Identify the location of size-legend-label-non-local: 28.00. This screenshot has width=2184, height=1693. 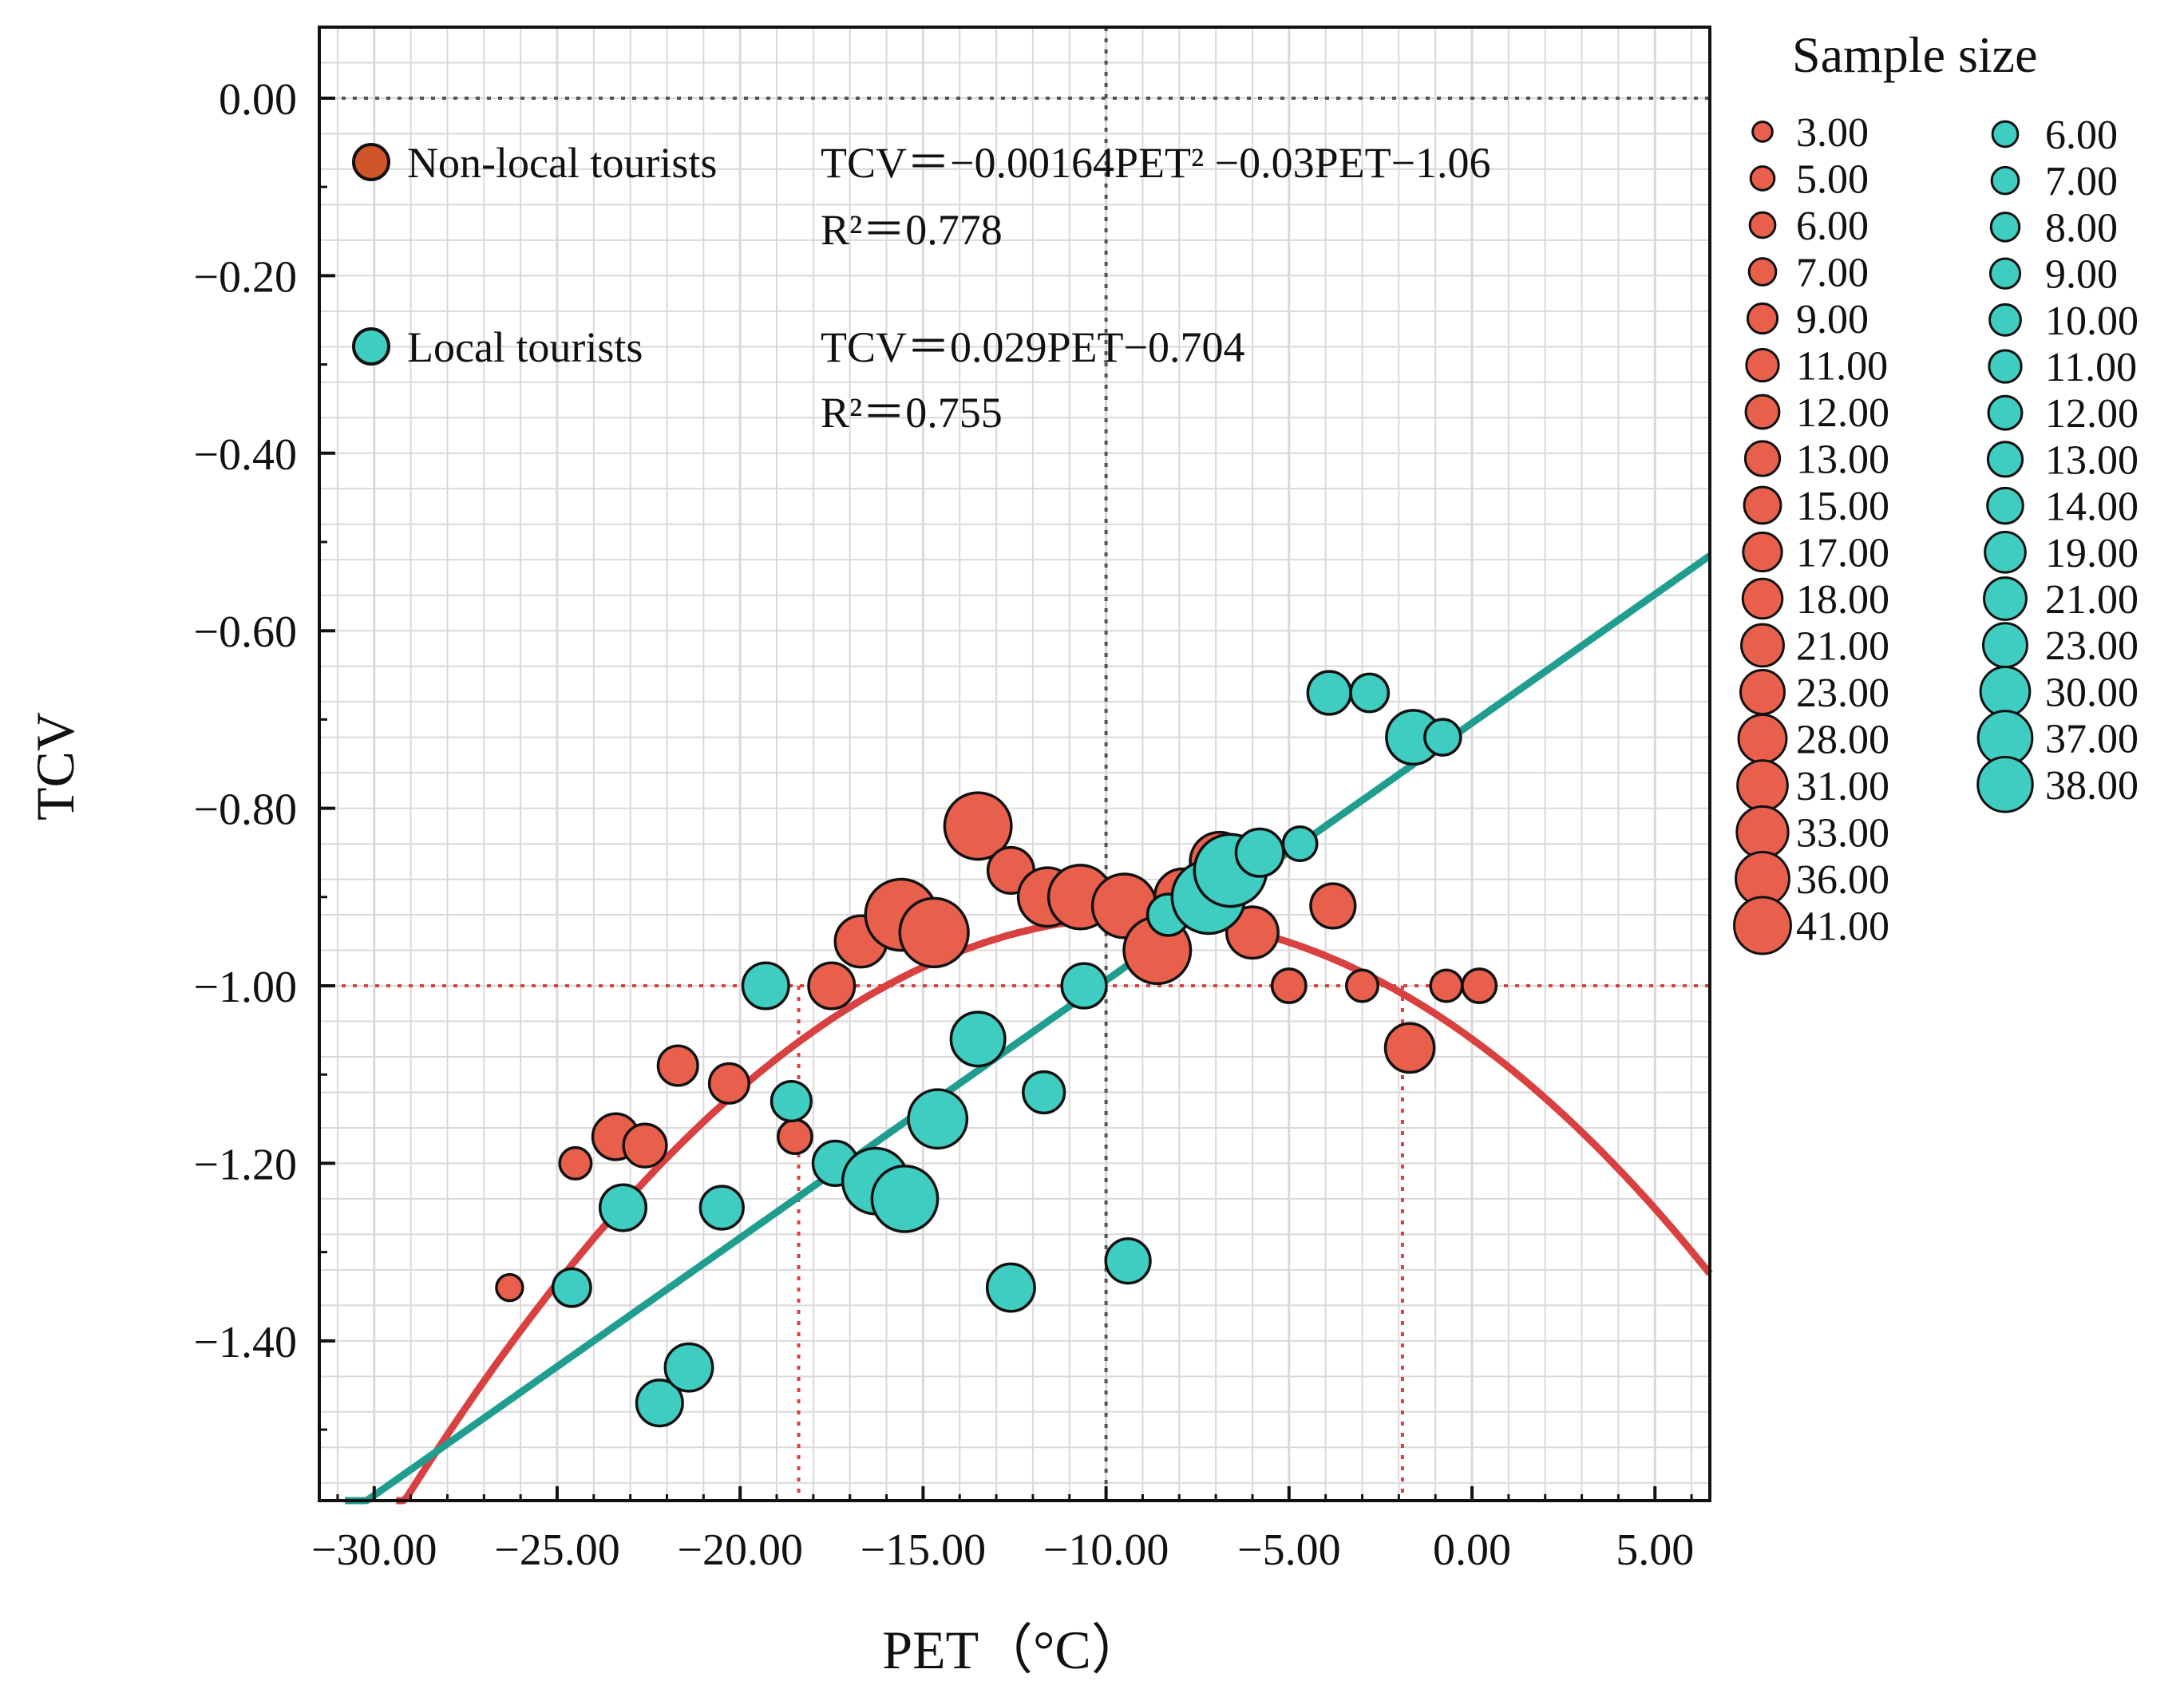
(1842, 740).